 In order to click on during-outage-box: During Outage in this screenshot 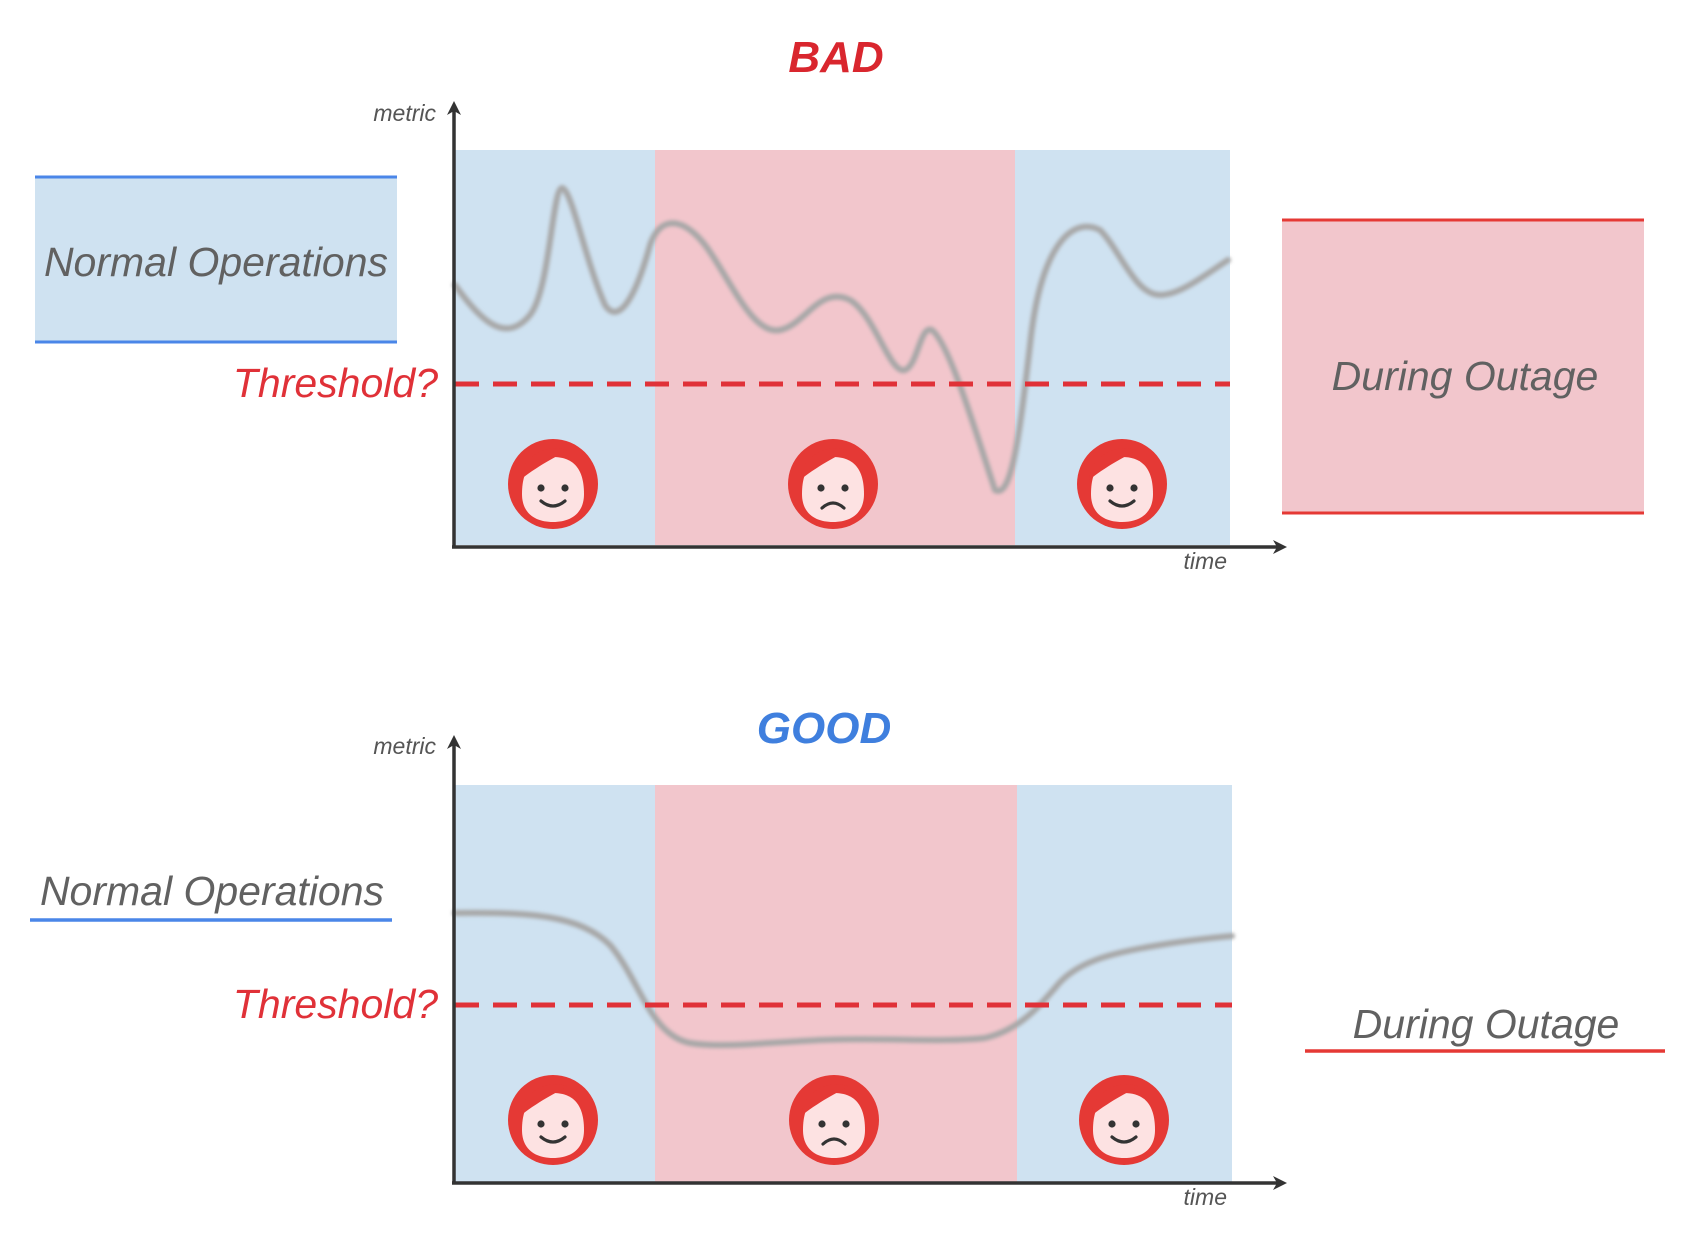, I will do `click(1463, 366)`.